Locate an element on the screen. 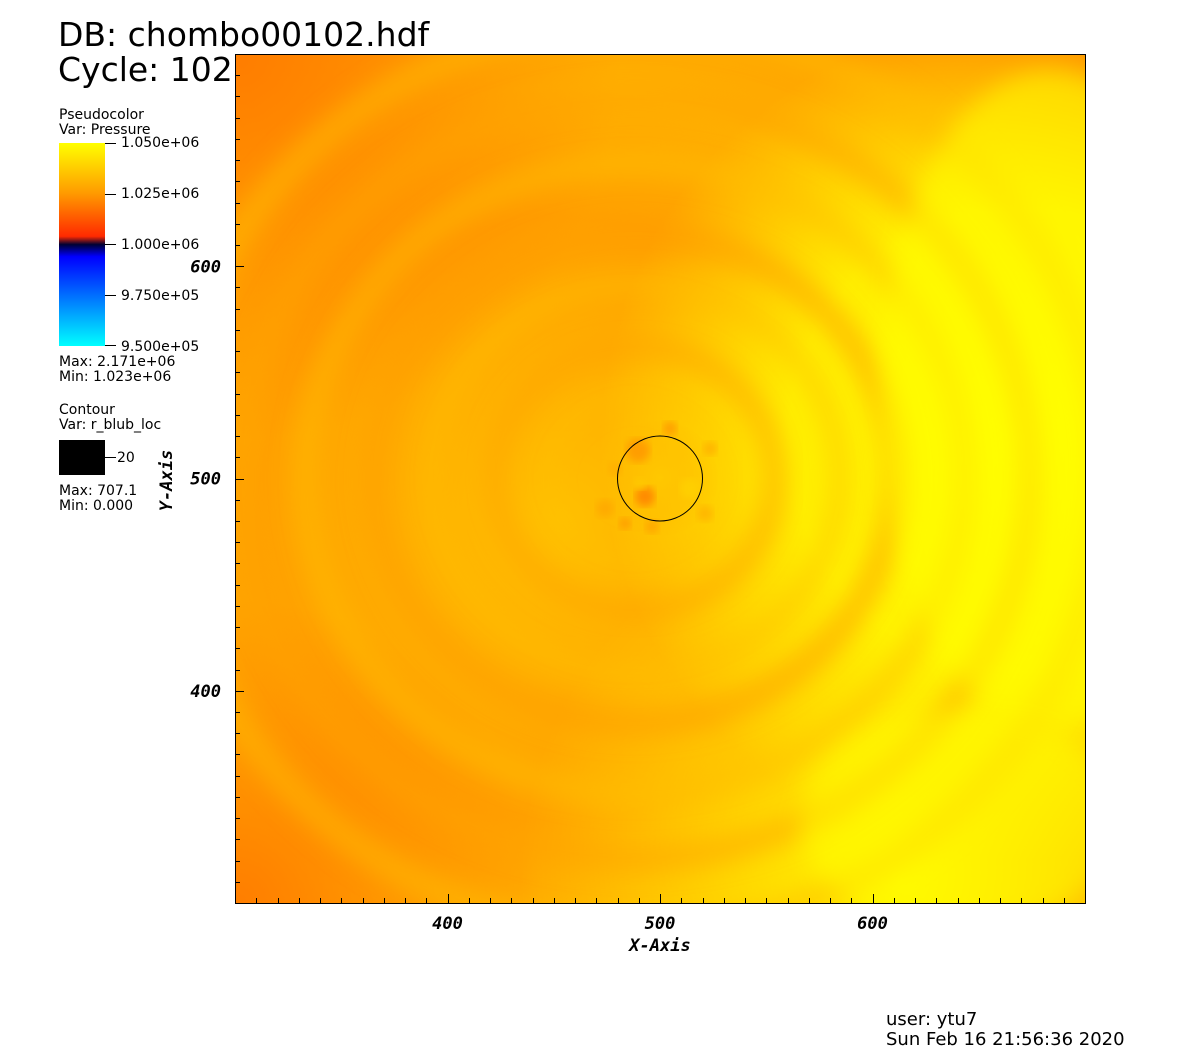  colorbar-label-1: 1.050e+06 is located at coordinates (160, 143).